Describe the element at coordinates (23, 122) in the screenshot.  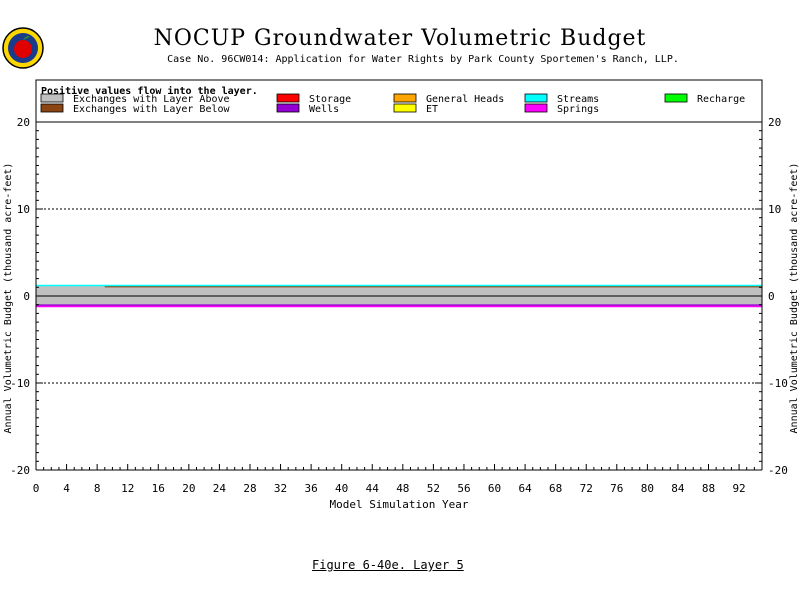
I see `y-tick-label-left: 20` at that location.